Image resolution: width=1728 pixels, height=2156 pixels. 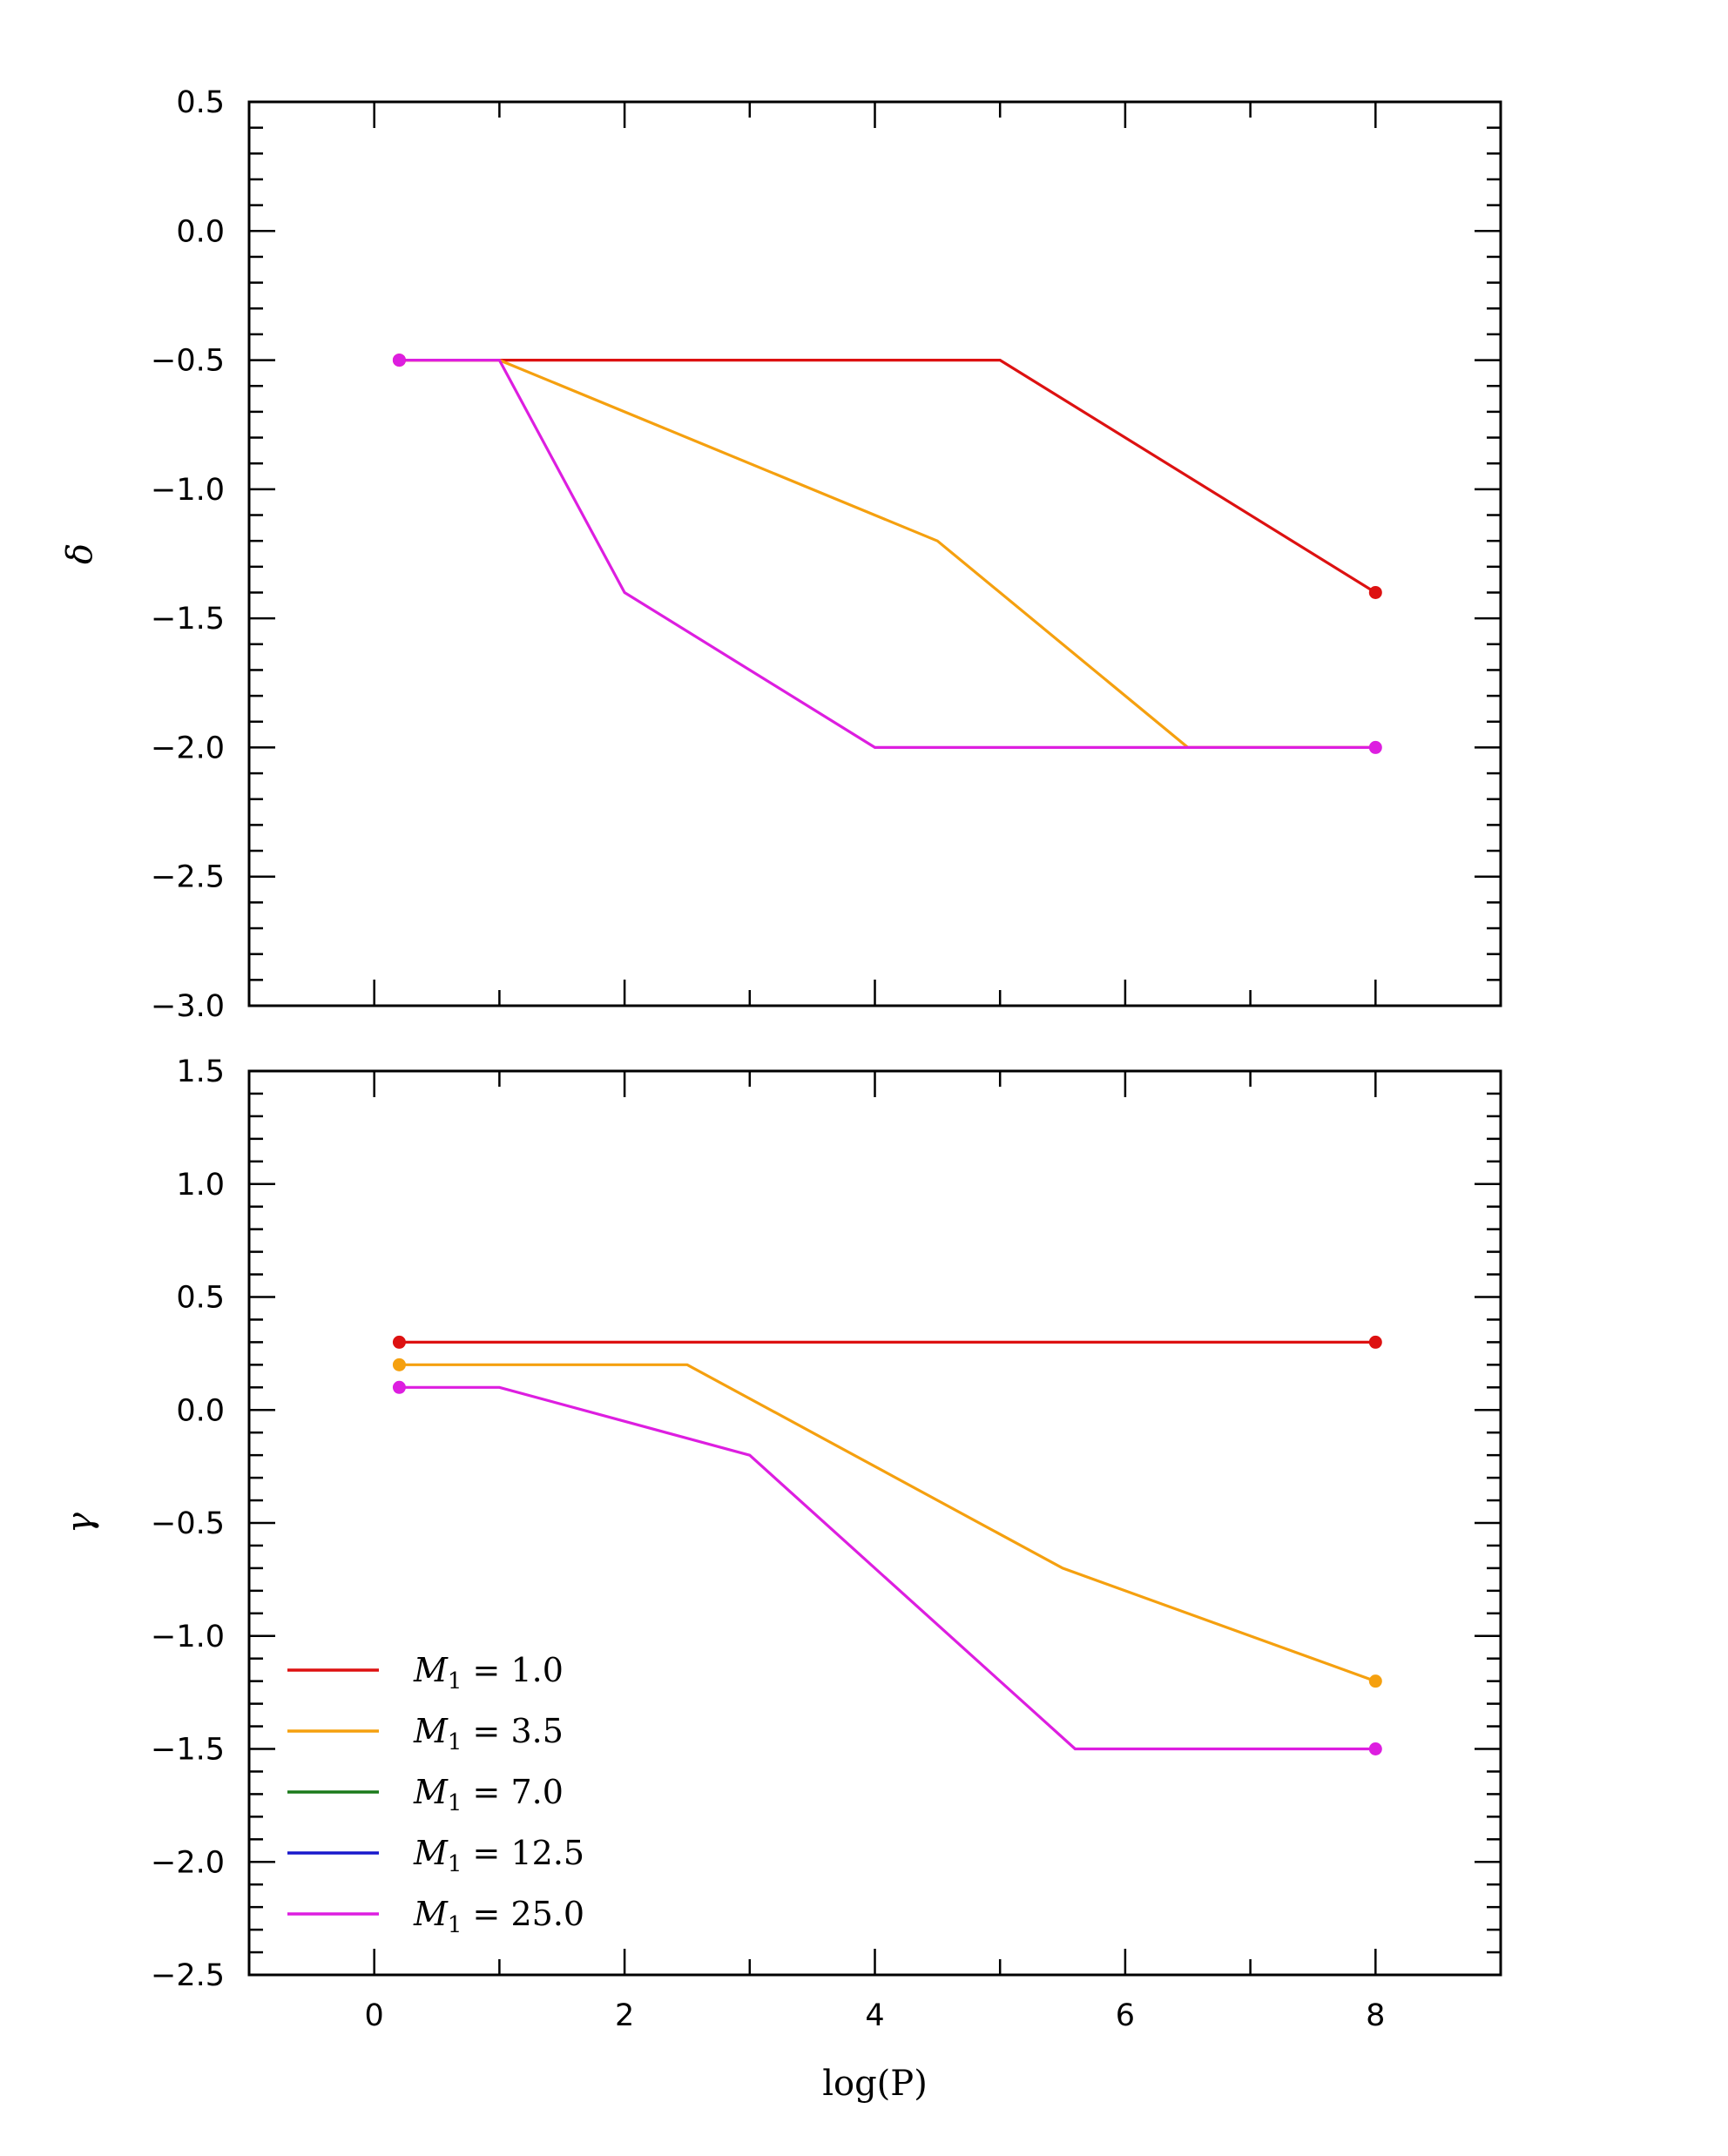 I want to click on x-tick-label: 6, so click(x=1125, y=2015).